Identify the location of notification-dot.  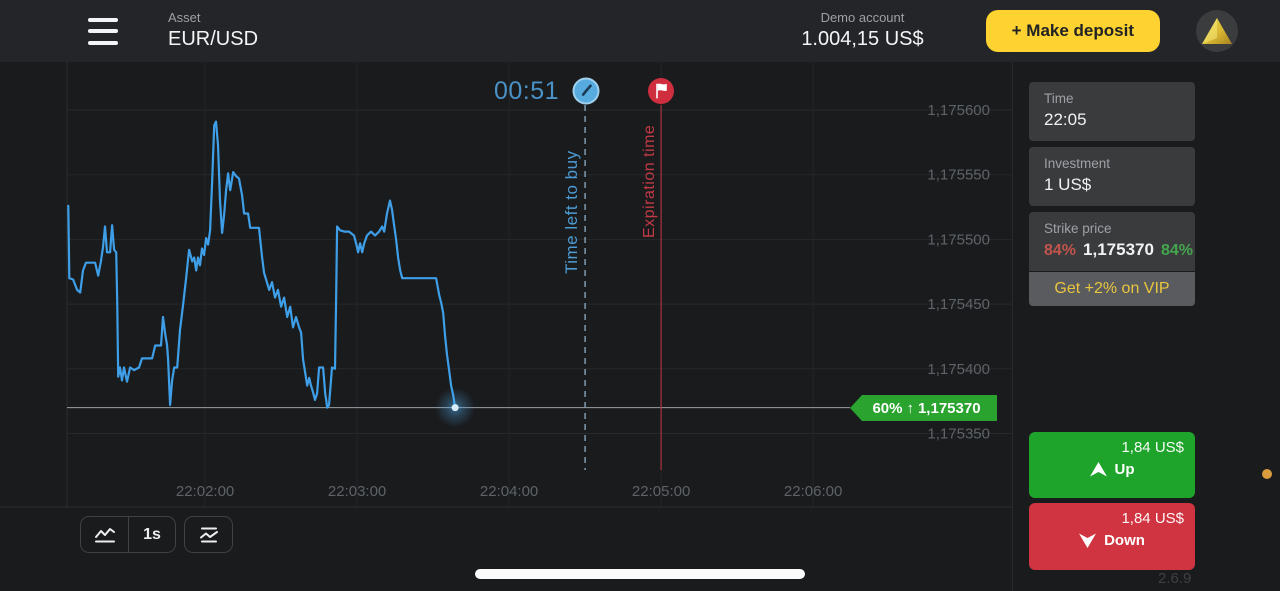
(1267, 474).